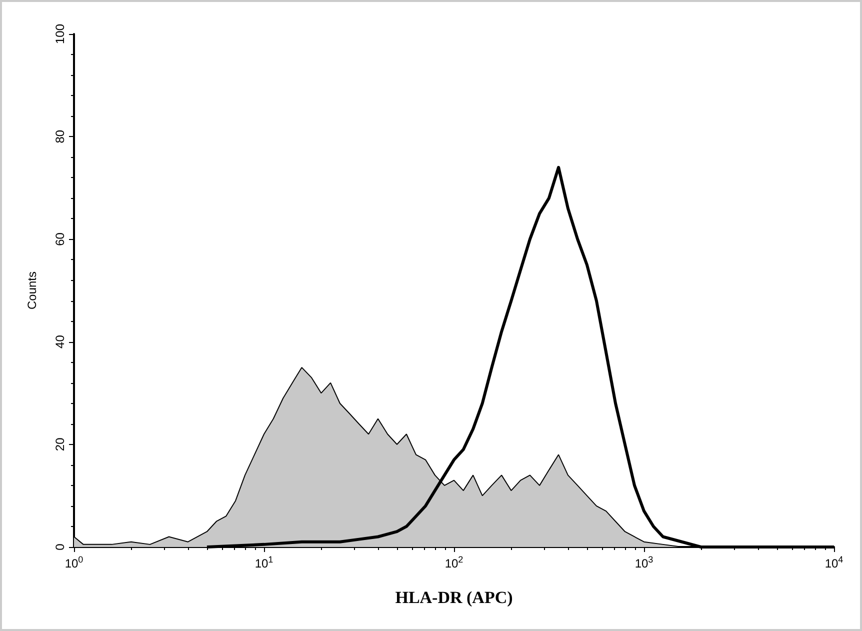  What do you see at coordinates (60, 34) in the screenshot?
I see `y-tick-label: 100` at bounding box center [60, 34].